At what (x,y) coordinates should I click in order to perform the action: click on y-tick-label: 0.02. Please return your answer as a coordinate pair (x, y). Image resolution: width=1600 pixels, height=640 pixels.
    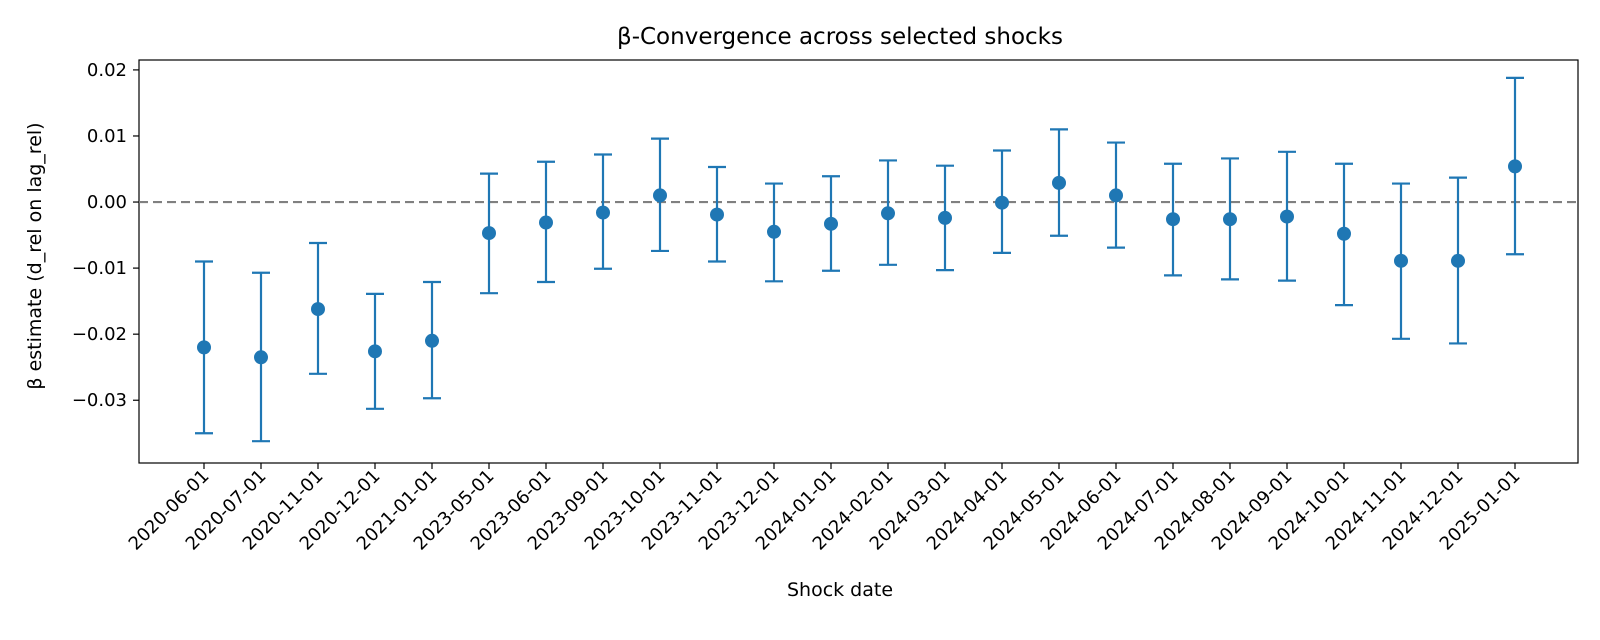
    Looking at the image, I should click on (107, 70).